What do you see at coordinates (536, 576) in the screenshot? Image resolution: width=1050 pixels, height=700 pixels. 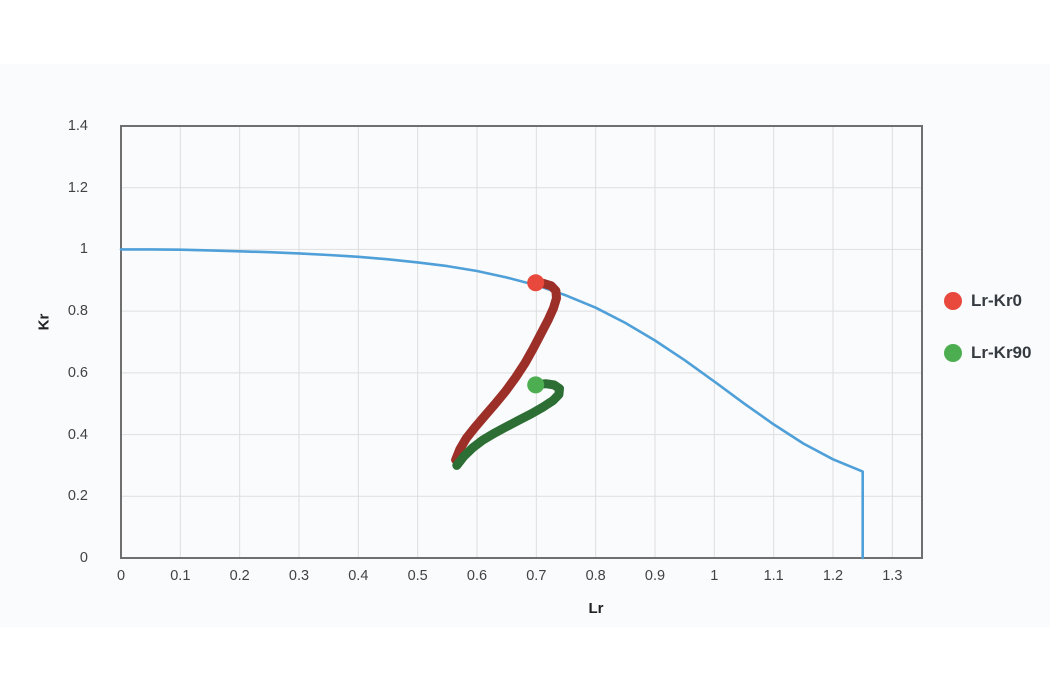 I see `x-tick-label-0.7: 0.7` at bounding box center [536, 576].